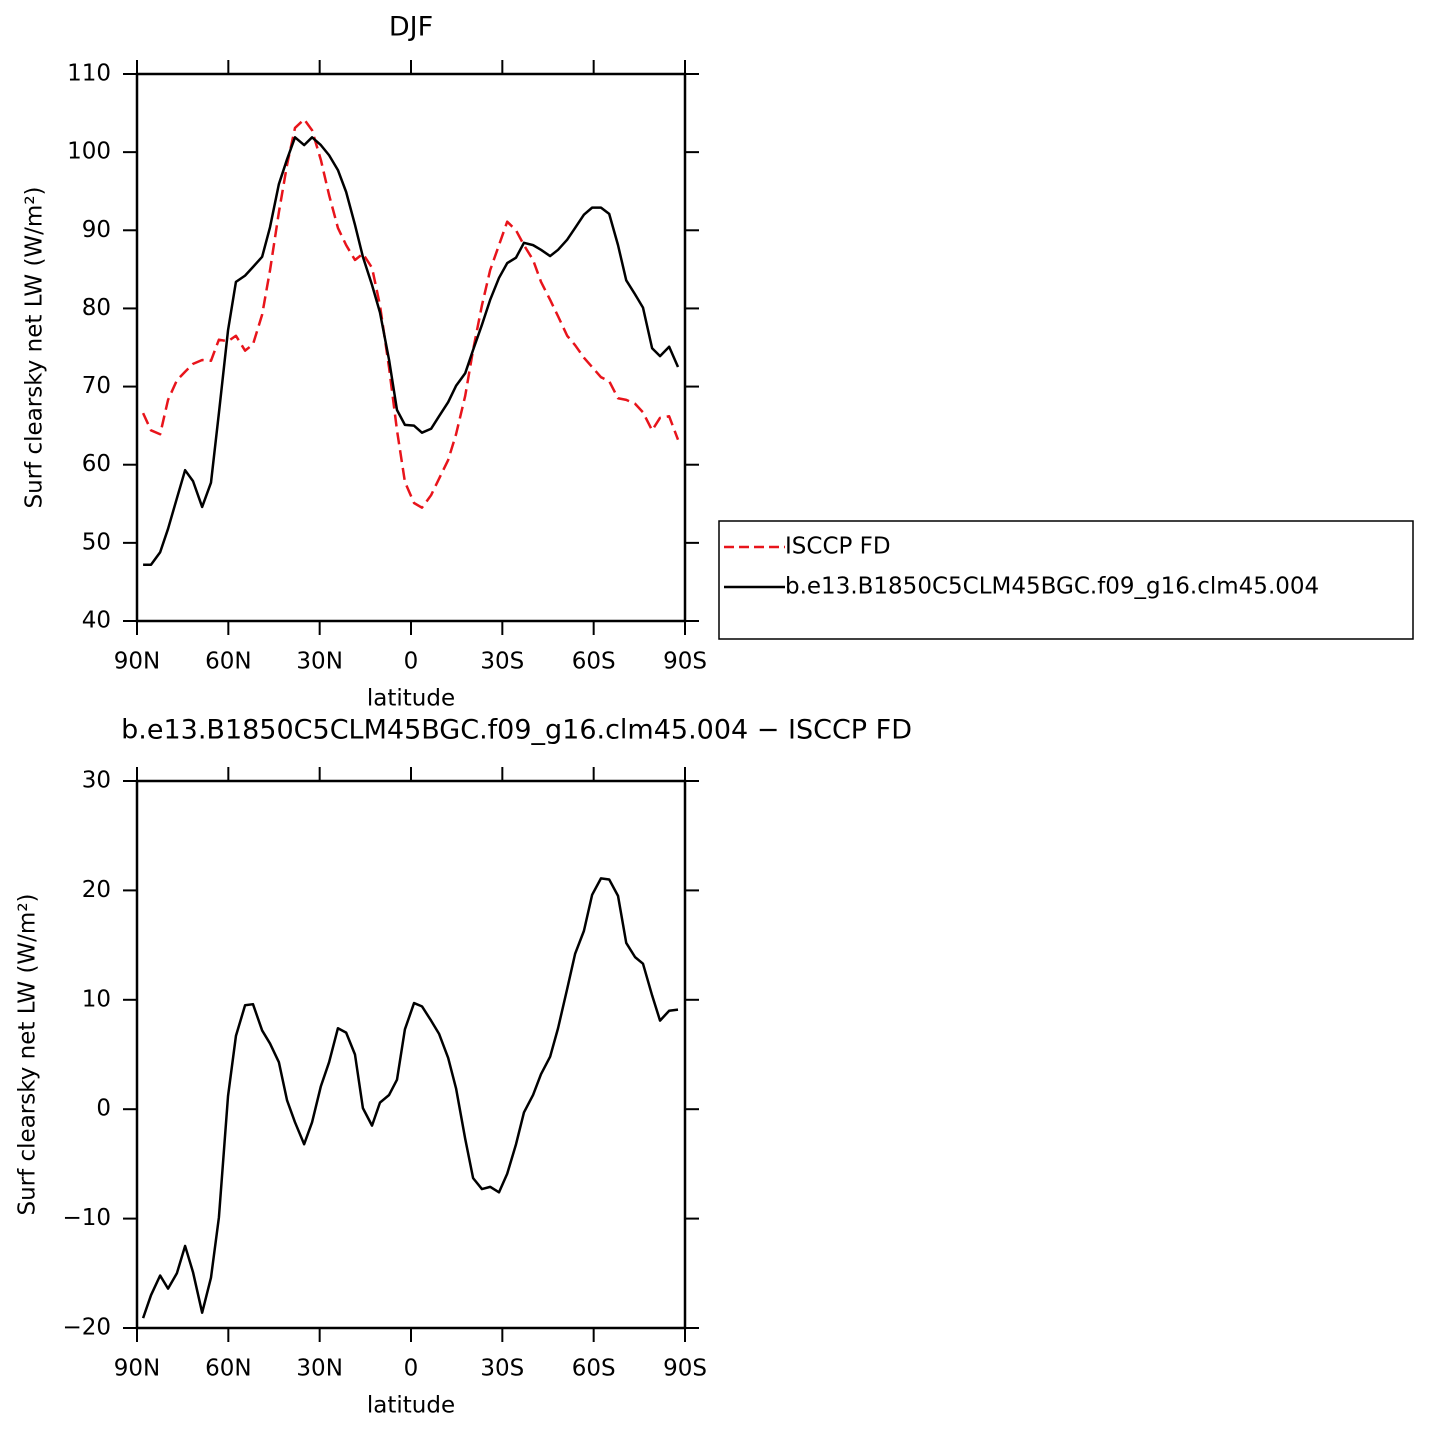  What do you see at coordinates (86, 1218) in the screenshot?
I see `y-tick-label: −10` at bounding box center [86, 1218].